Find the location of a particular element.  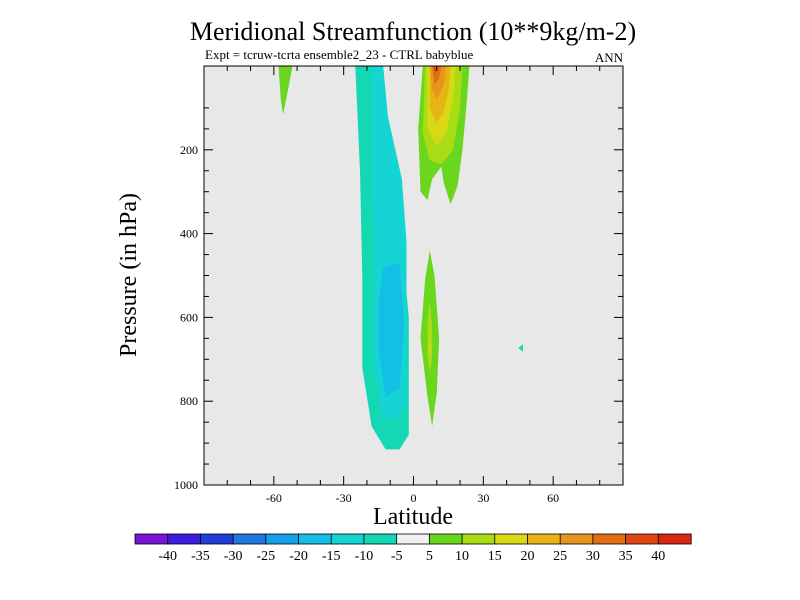

x-tick-label: 60 is located at coordinates (553, 498).